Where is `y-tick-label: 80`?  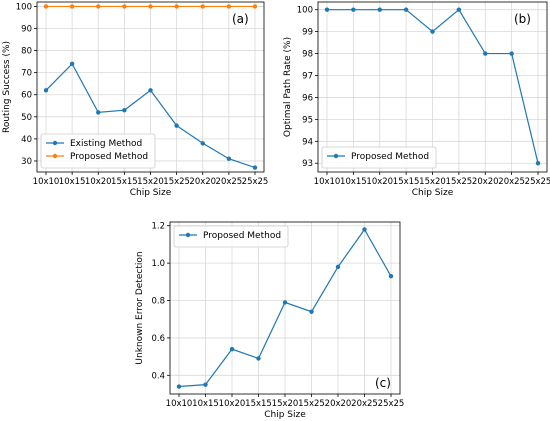 y-tick-label: 80 is located at coordinates (26, 52).